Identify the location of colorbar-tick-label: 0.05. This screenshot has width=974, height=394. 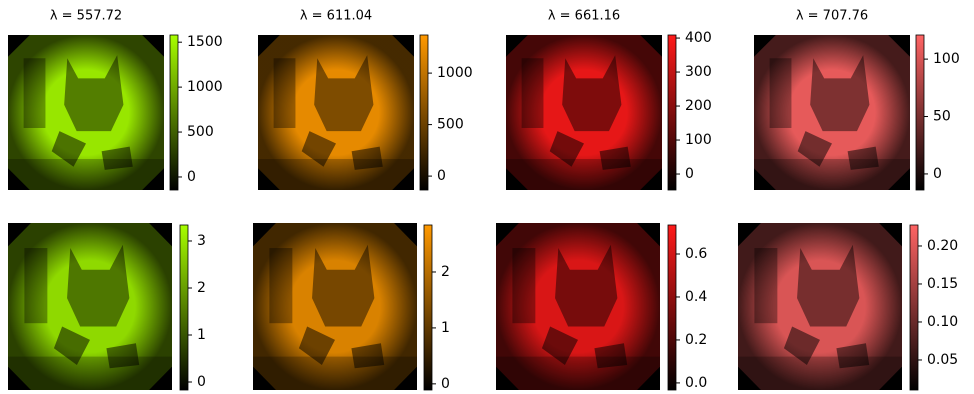
(942, 360).